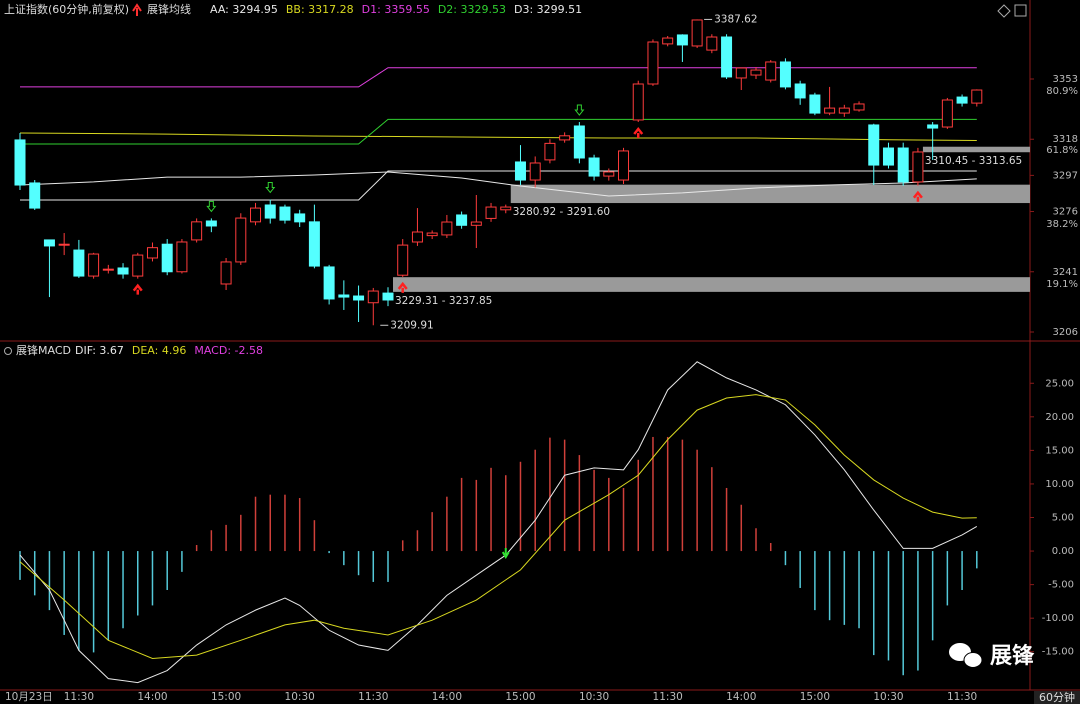 Image resolution: width=1080 pixels, height=704 pixels. What do you see at coordinates (66, 9) in the screenshot?
I see `chart-title: 上证指数(60分钟,前复权)` at bounding box center [66, 9].